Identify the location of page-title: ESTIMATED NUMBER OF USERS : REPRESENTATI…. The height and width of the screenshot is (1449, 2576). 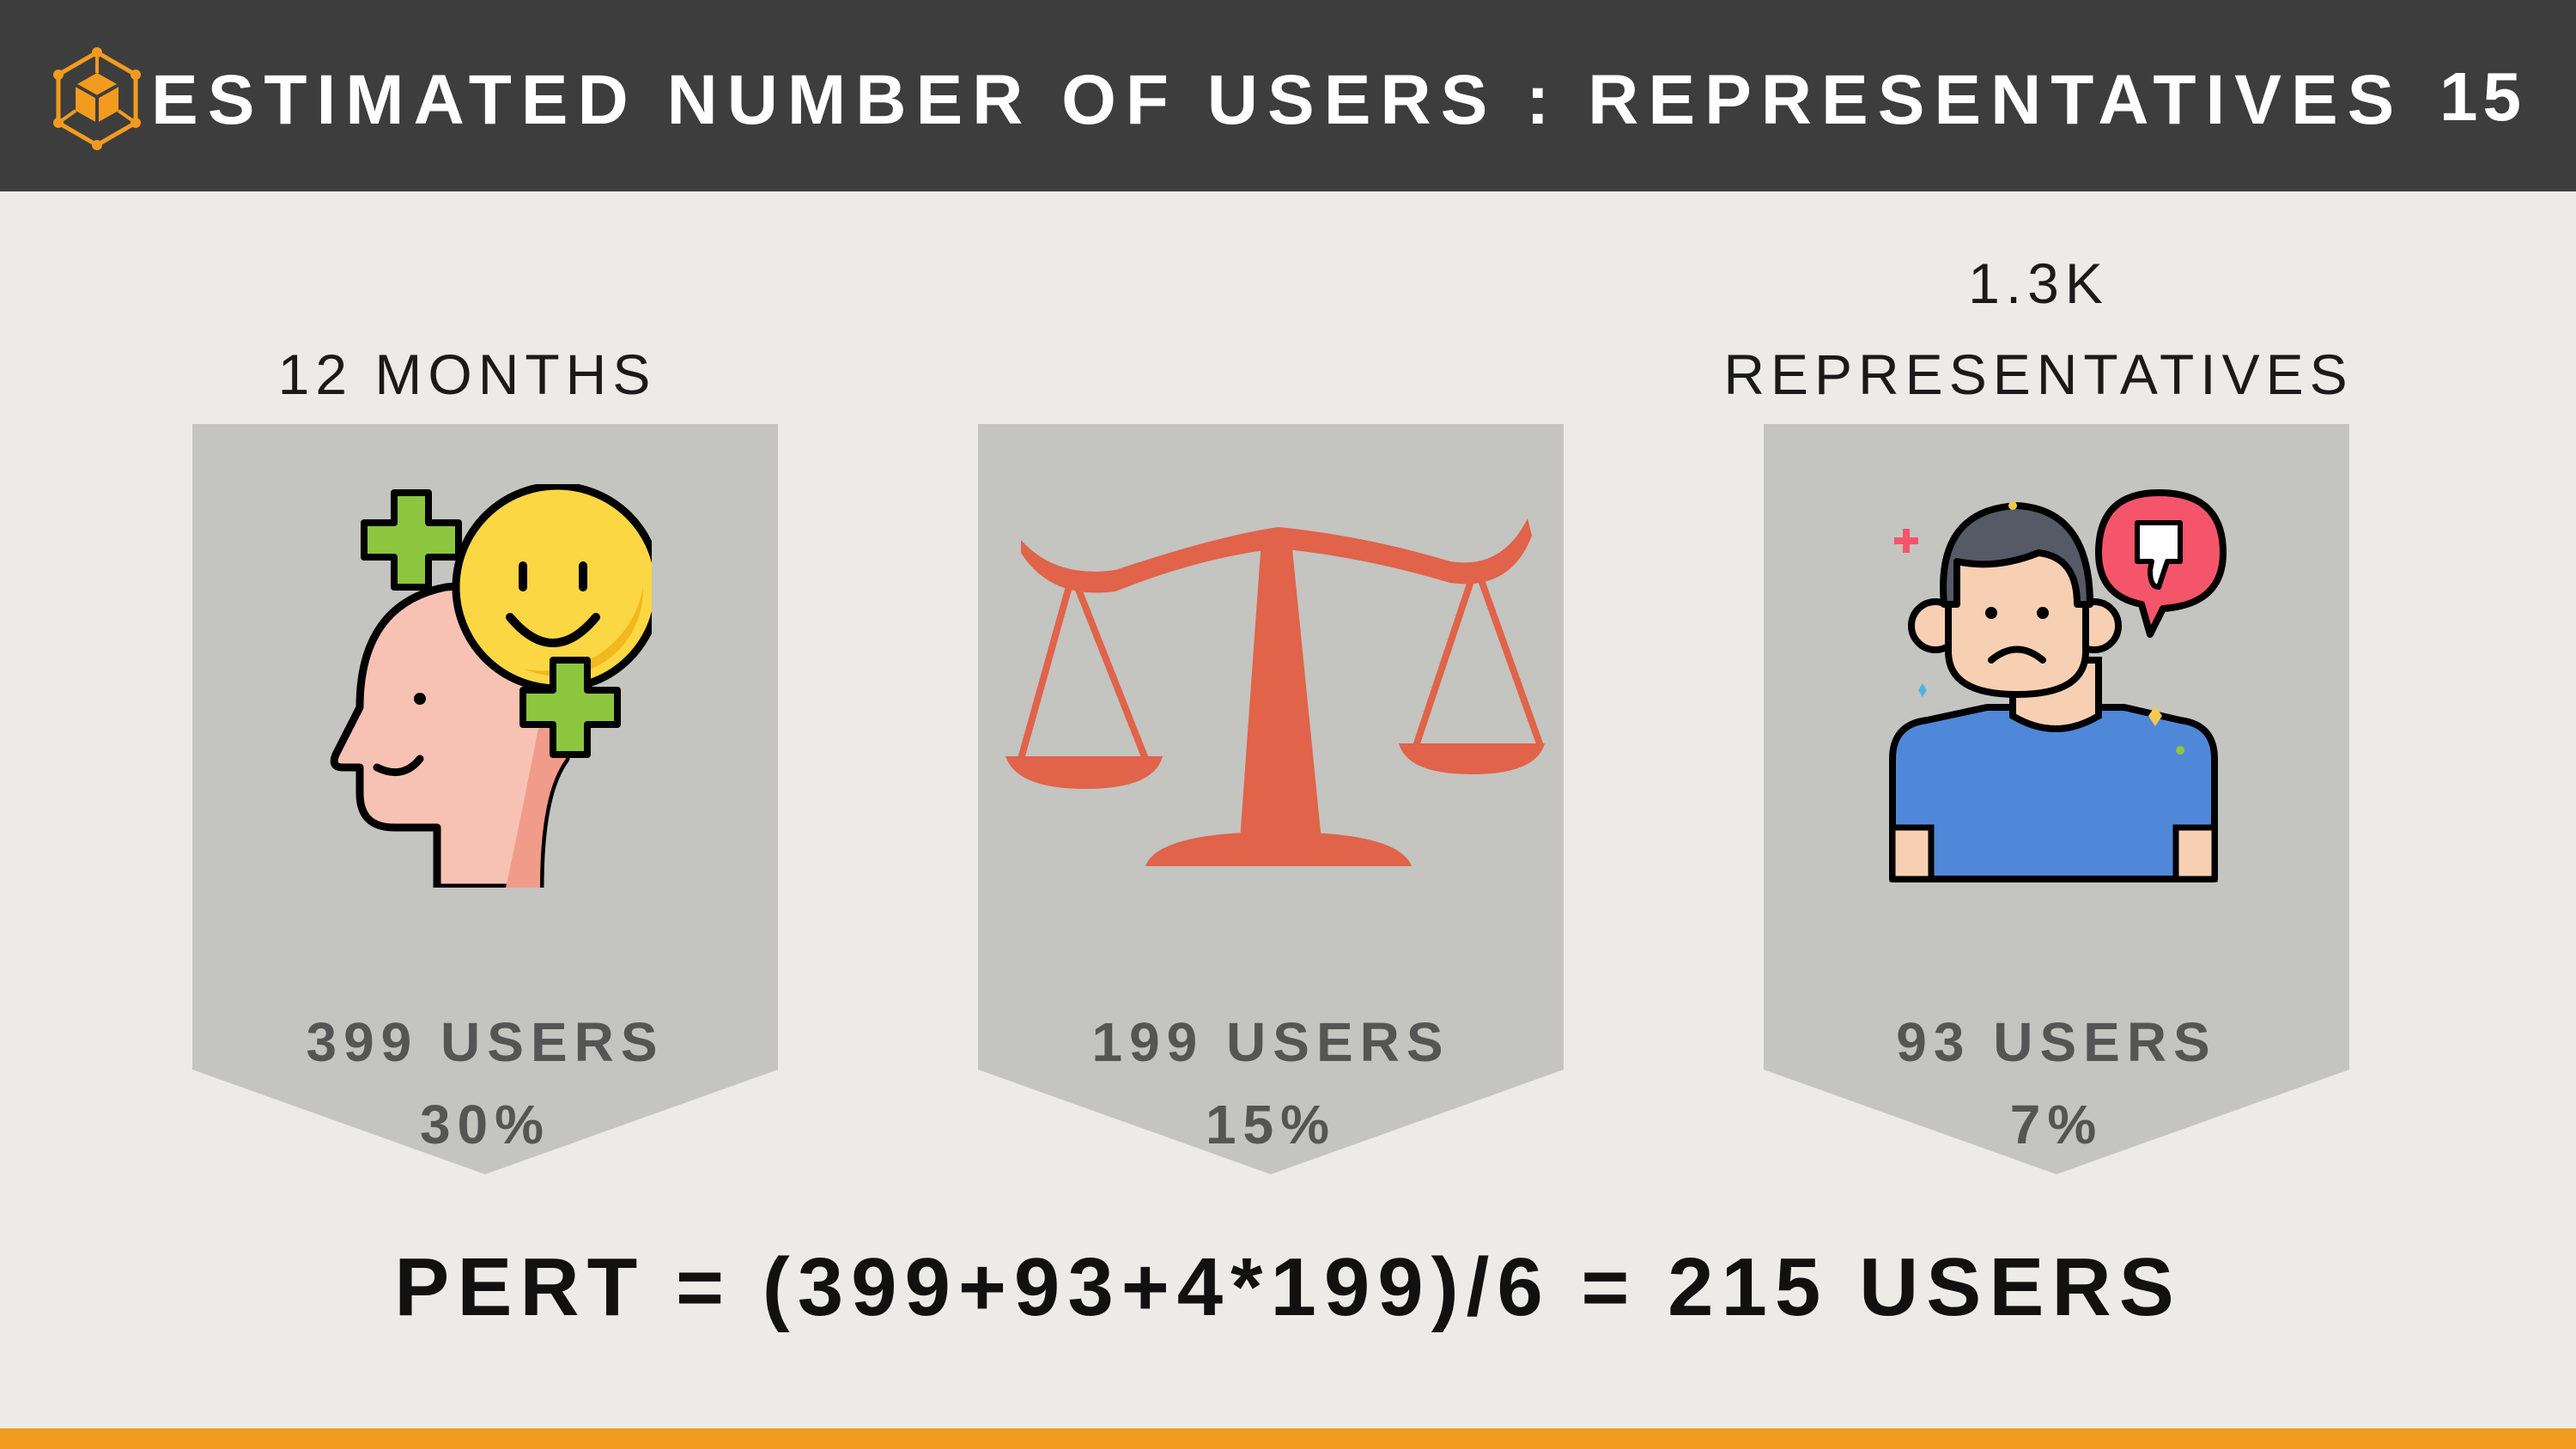
(1277, 100).